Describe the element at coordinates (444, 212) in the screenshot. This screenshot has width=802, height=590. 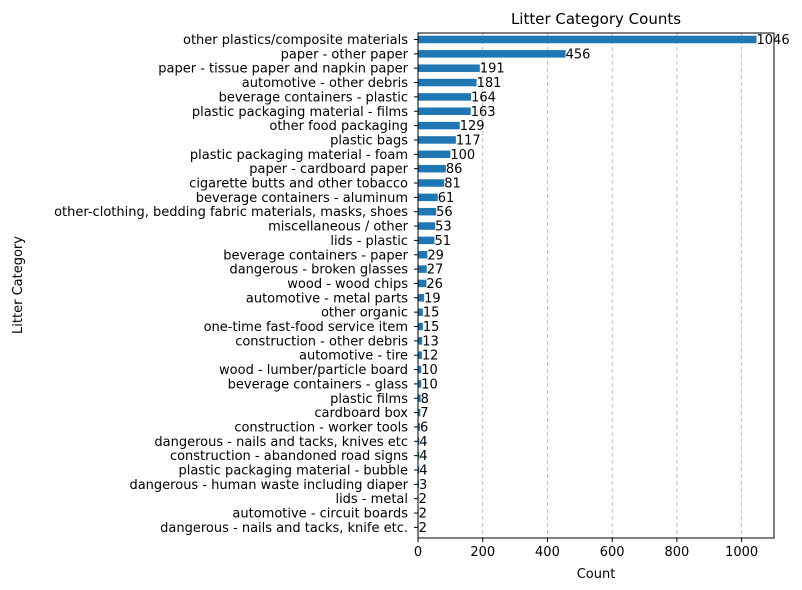
I see `data-label: 56` at that location.